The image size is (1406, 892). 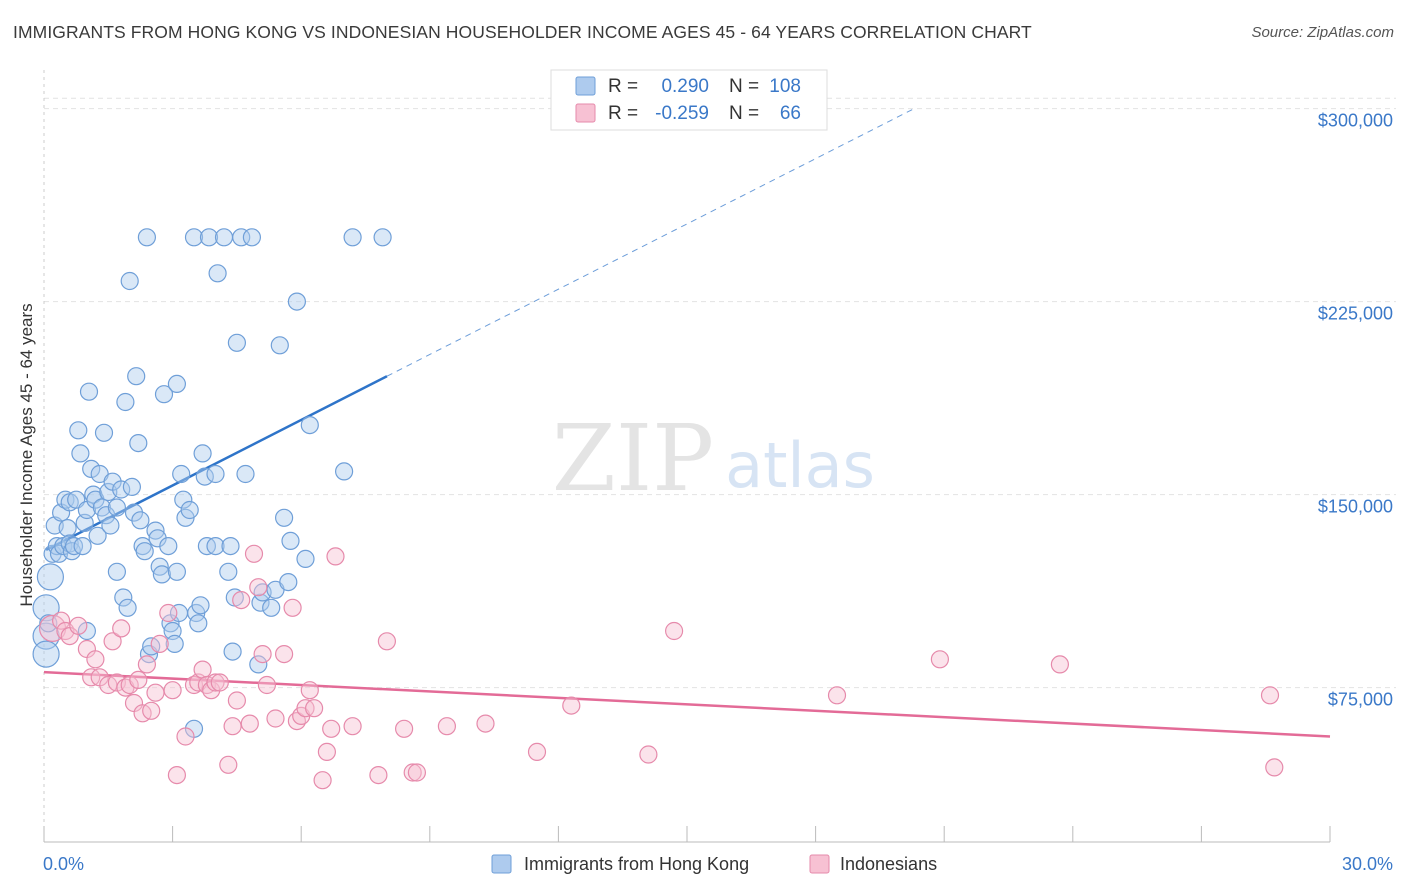 I want to click on series-legend-swatch-hong-kong, so click(x=501, y=864).